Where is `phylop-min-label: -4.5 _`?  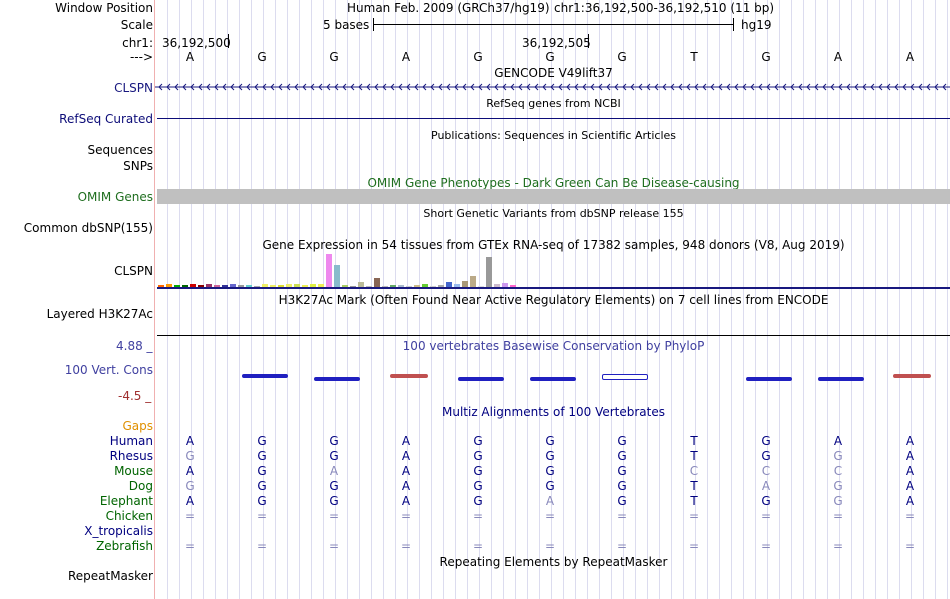 phylop-min-label: -4.5 _ is located at coordinates (135, 396).